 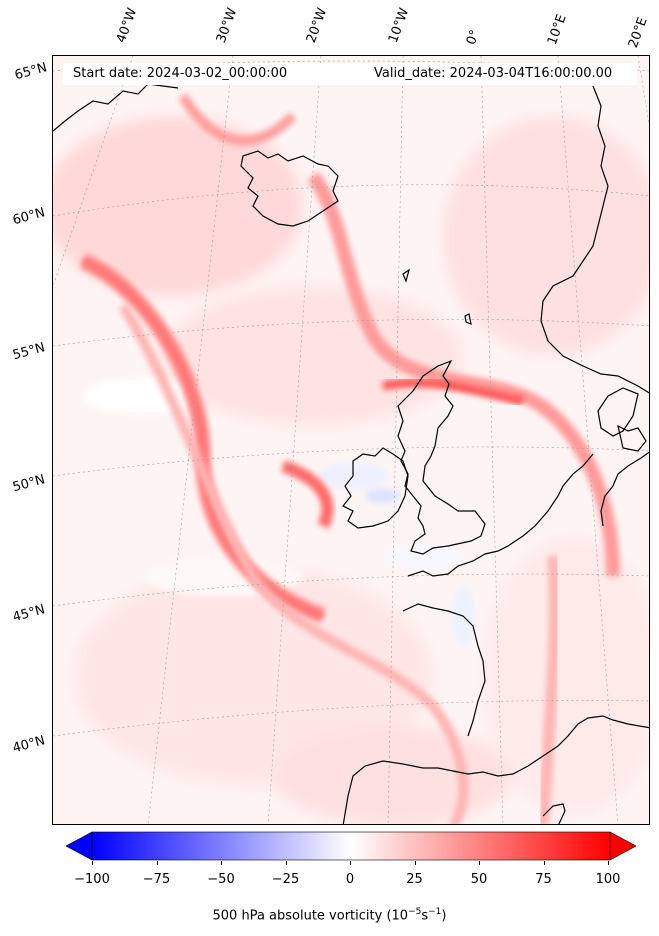 I want to click on colorbar-label-mid: s, so click(x=425, y=916).